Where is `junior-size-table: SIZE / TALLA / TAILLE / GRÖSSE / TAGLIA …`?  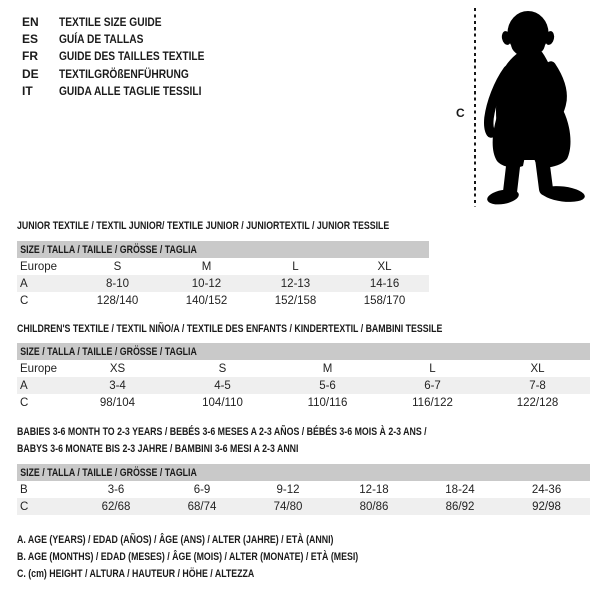 junior-size-table: SIZE / TALLA / TAILLE / GRÖSSE / TAGLIA … is located at coordinates (223, 275).